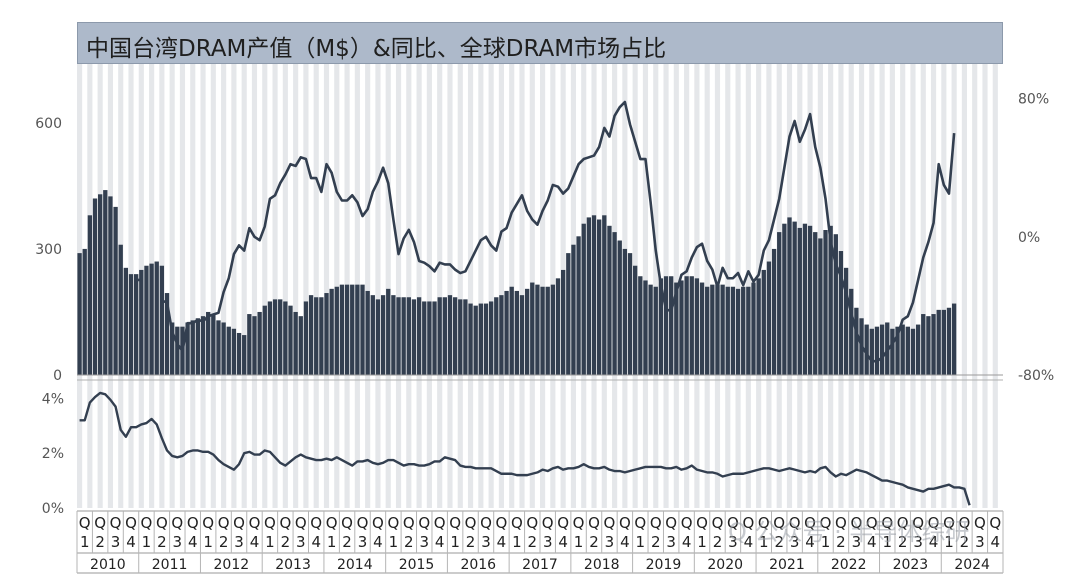 This screenshot has width=1080, height=574. What do you see at coordinates (293, 565) in the screenshot?
I see `year-label: 2013` at bounding box center [293, 565].